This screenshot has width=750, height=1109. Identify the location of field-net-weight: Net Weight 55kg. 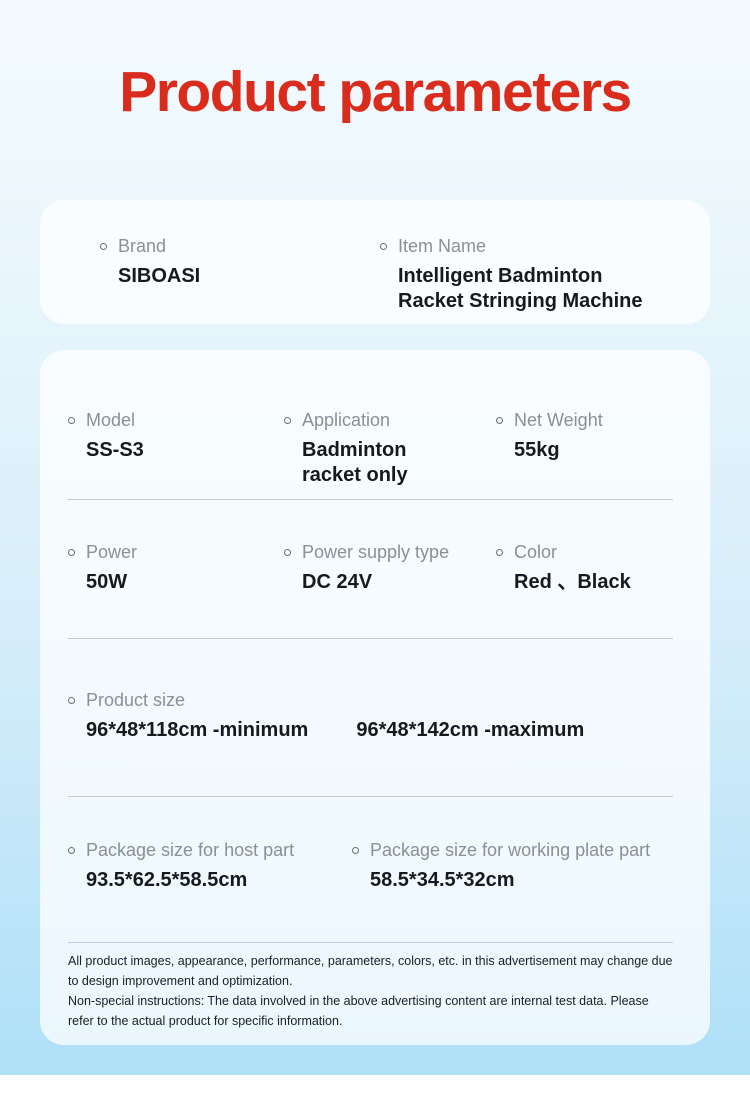
(584, 453).